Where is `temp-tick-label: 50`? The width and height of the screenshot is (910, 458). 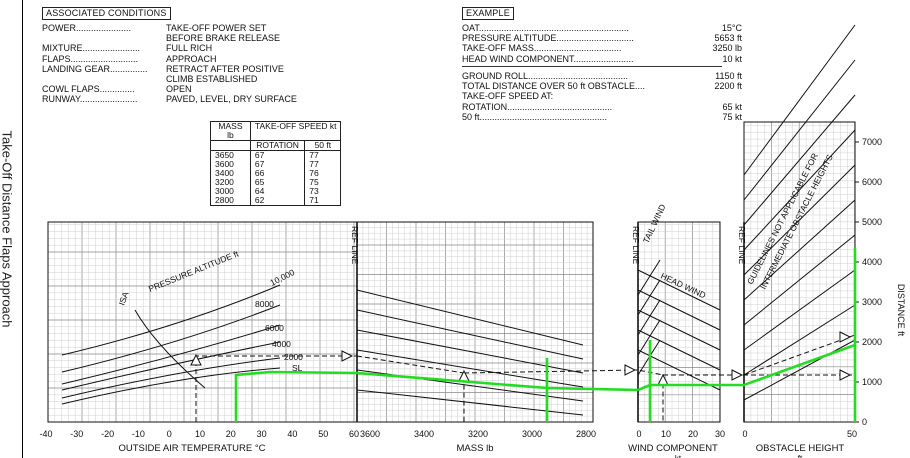
temp-tick-label: 50 is located at coordinates (323, 434).